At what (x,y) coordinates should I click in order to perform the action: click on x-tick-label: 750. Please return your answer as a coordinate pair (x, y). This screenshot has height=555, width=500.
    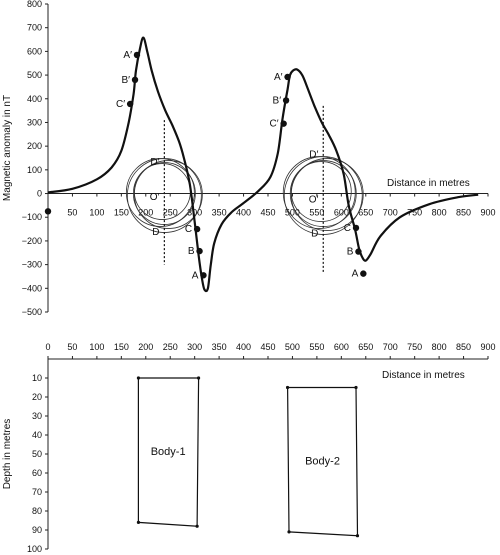
    Looking at the image, I should click on (414, 213).